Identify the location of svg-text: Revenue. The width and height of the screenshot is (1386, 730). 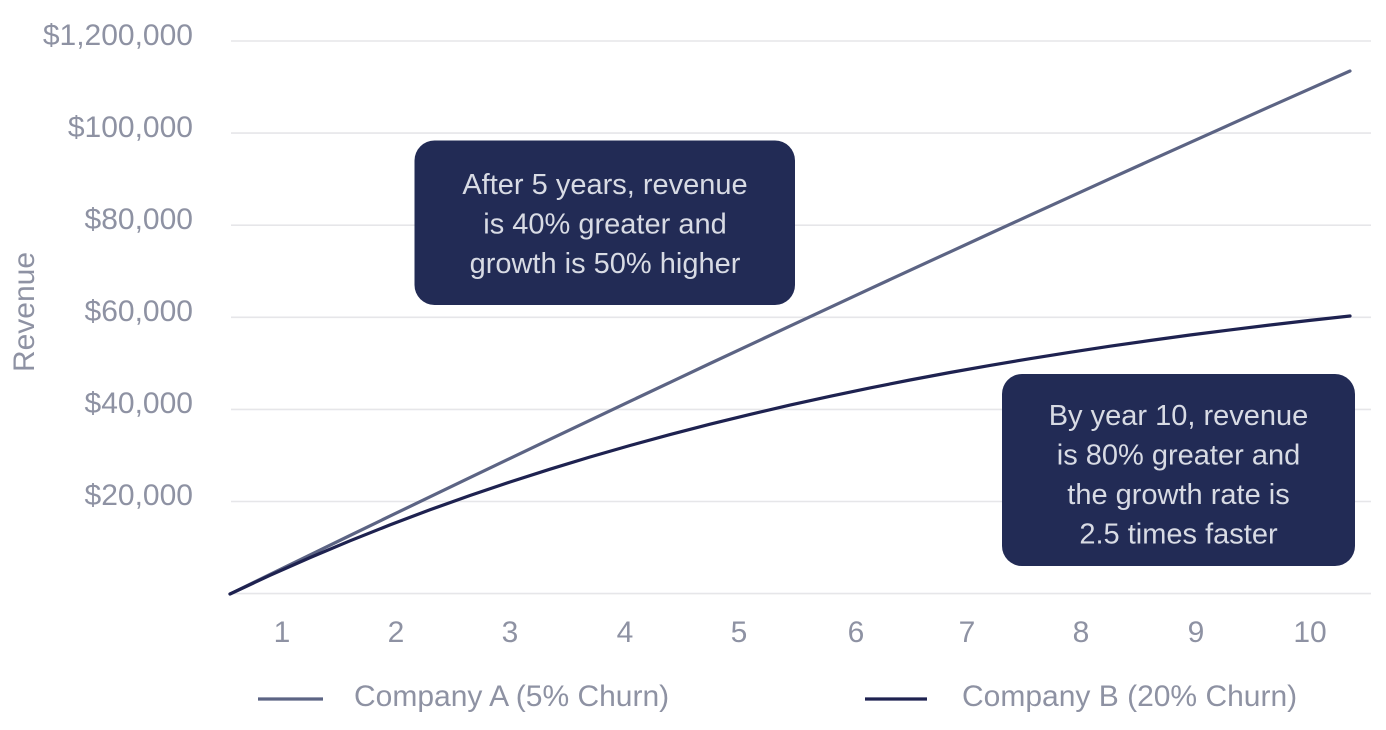
(24, 312).